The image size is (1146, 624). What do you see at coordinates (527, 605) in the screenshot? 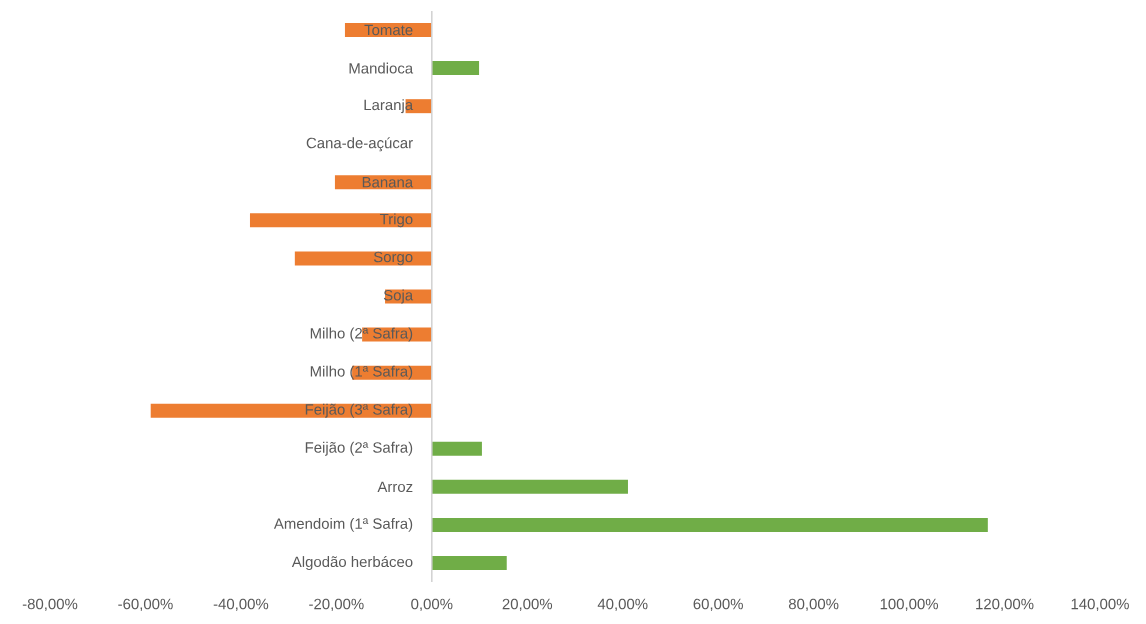
I see `x-tick-label: 20,00%` at bounding box center [527, 605].